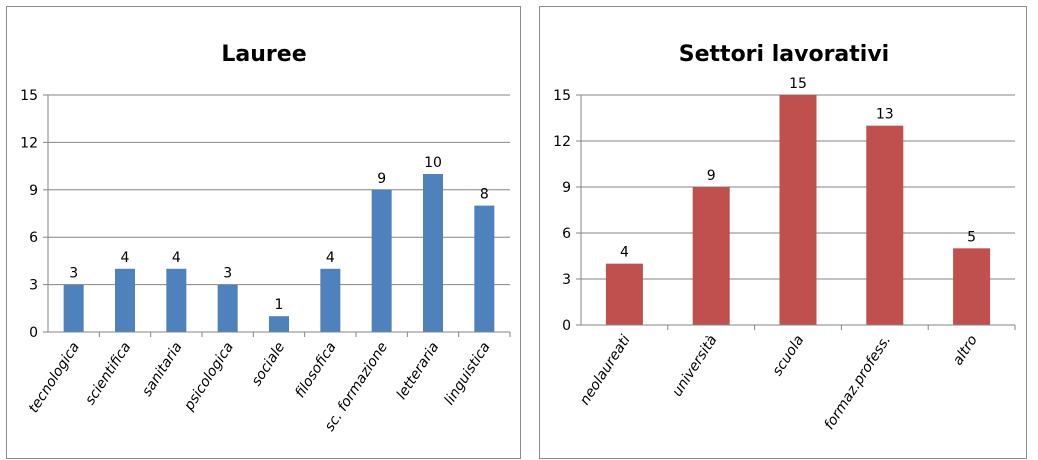 This screenshot has height=460, width=1038. What do you see at coordinates (798, 84) in the screenshot?
I see `data-label: 15` at bounding box center [798, 84].